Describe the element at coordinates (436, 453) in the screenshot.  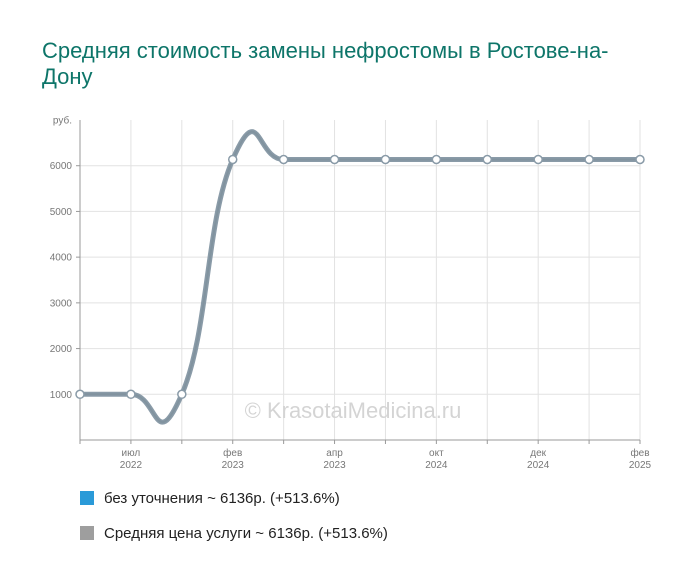
I see `x-tick-label-month: окт` at that location.